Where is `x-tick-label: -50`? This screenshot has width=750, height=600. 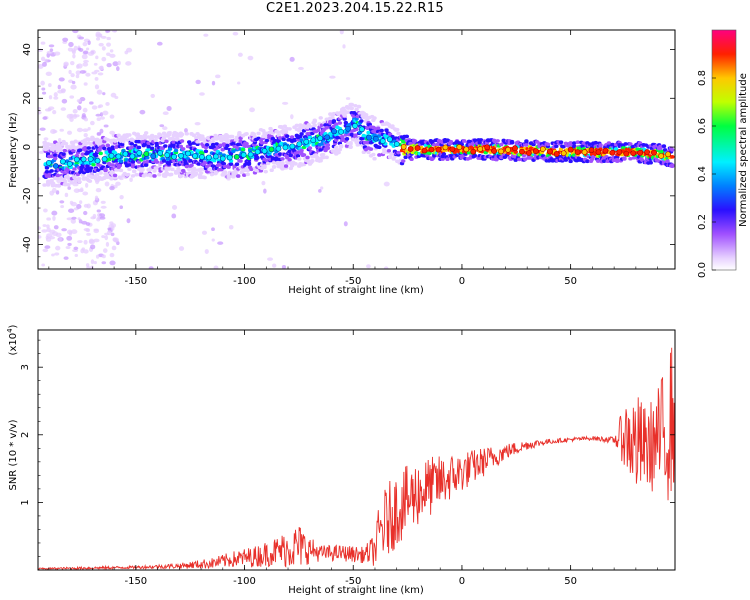
x-tick-label: -50 is located at coordinates (353, 281).